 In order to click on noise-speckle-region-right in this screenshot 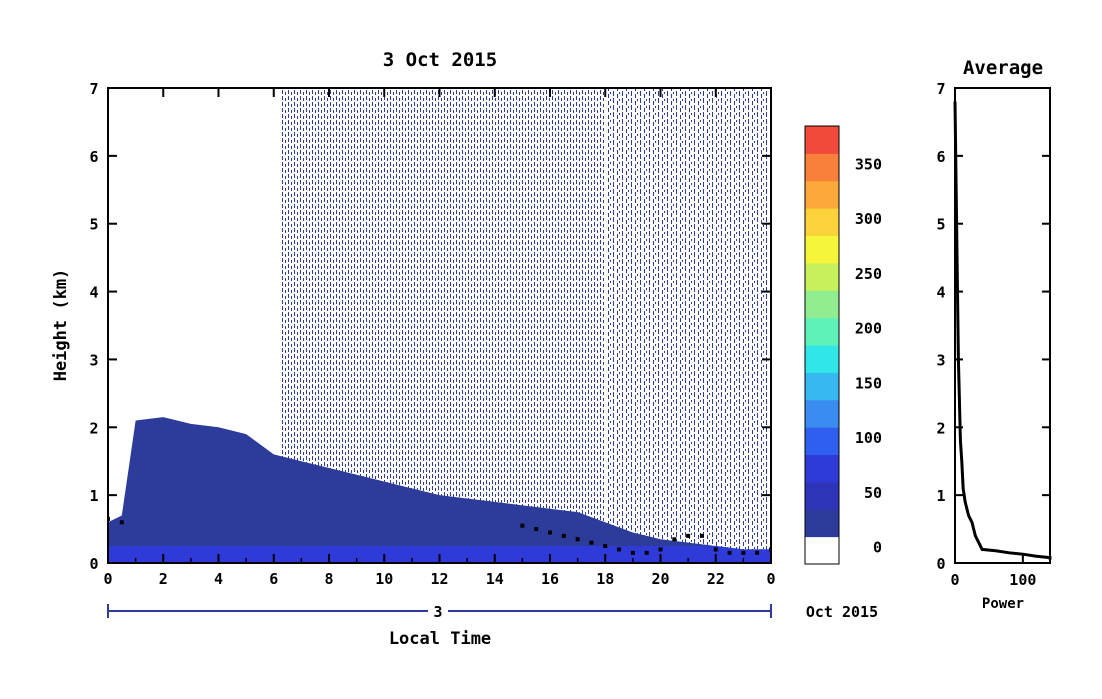, I will do `click(735, 325)`.